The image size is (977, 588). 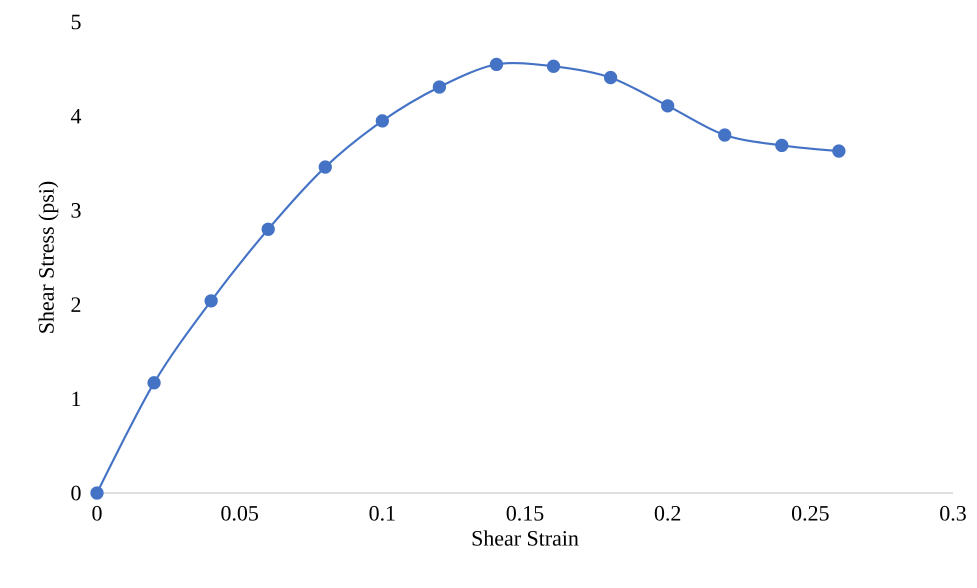 What do you see at coordinates (382, 513) in the screenshot?
I see `x-tick-label: 0.1` at bounding box center [382, 513].